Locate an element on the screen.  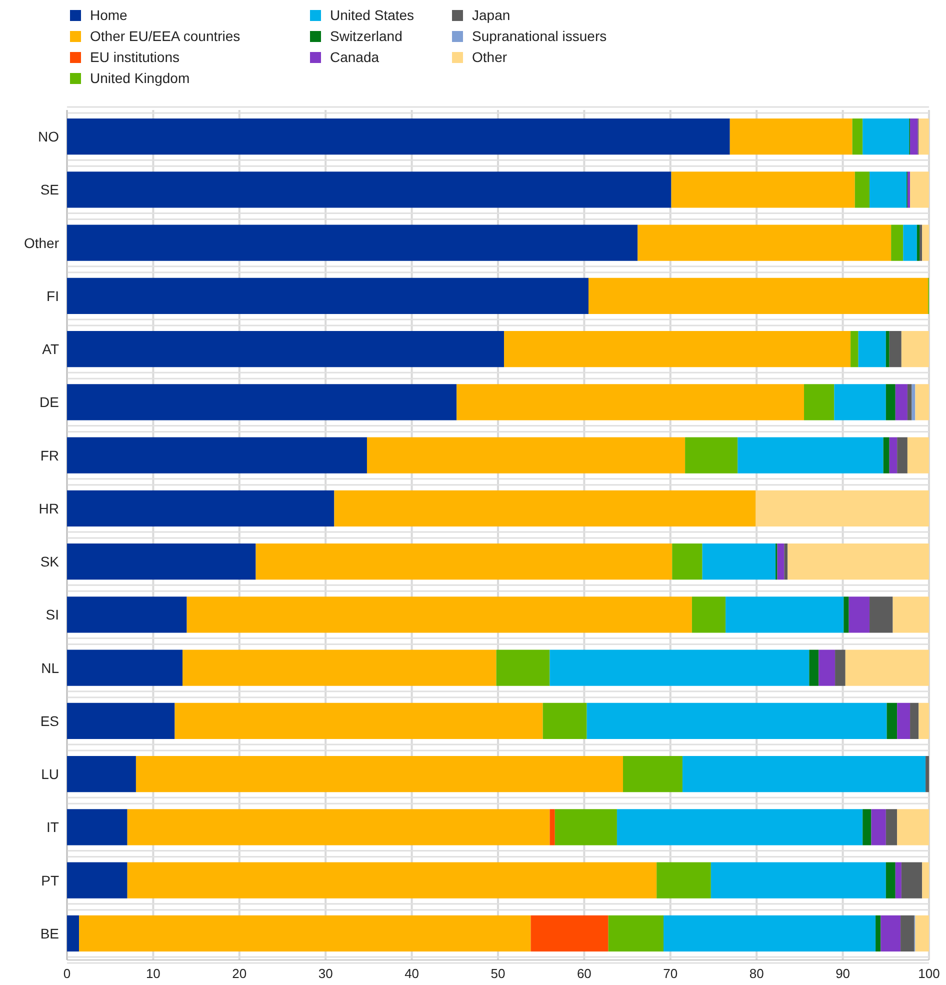
y-tick-label: HR is located at coordinates (48, 508).